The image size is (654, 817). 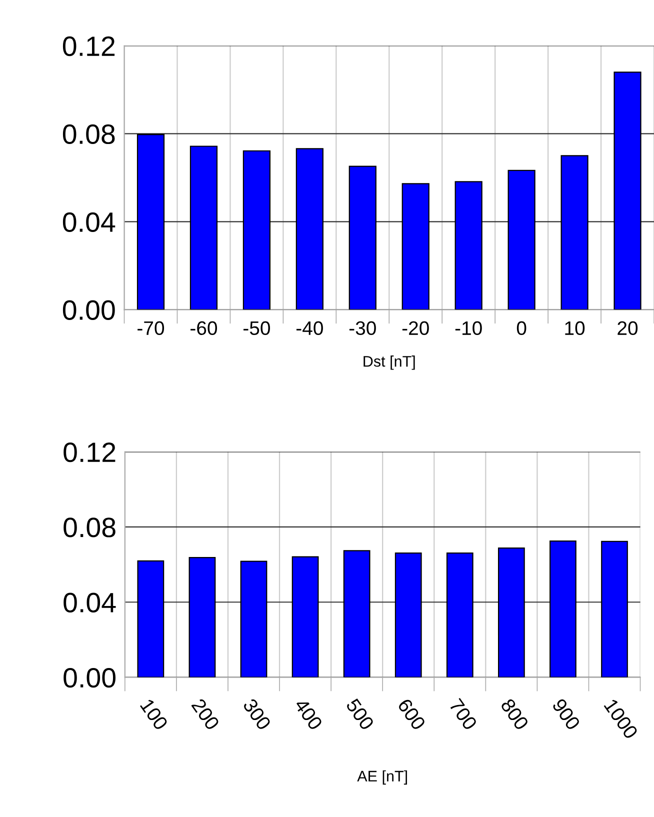 What do you see at coordinates (575, 328) in the screenshot?
I see `x-tick-label: 10` at bounding box center [575, 328].